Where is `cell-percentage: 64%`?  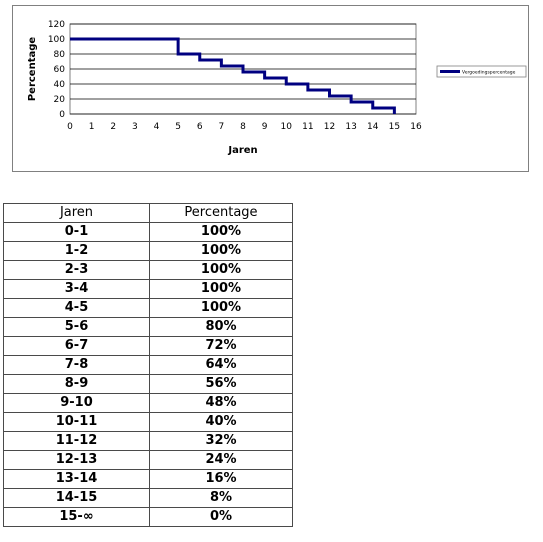 cell-percentage: 64% is located at coordinates (221, 365).